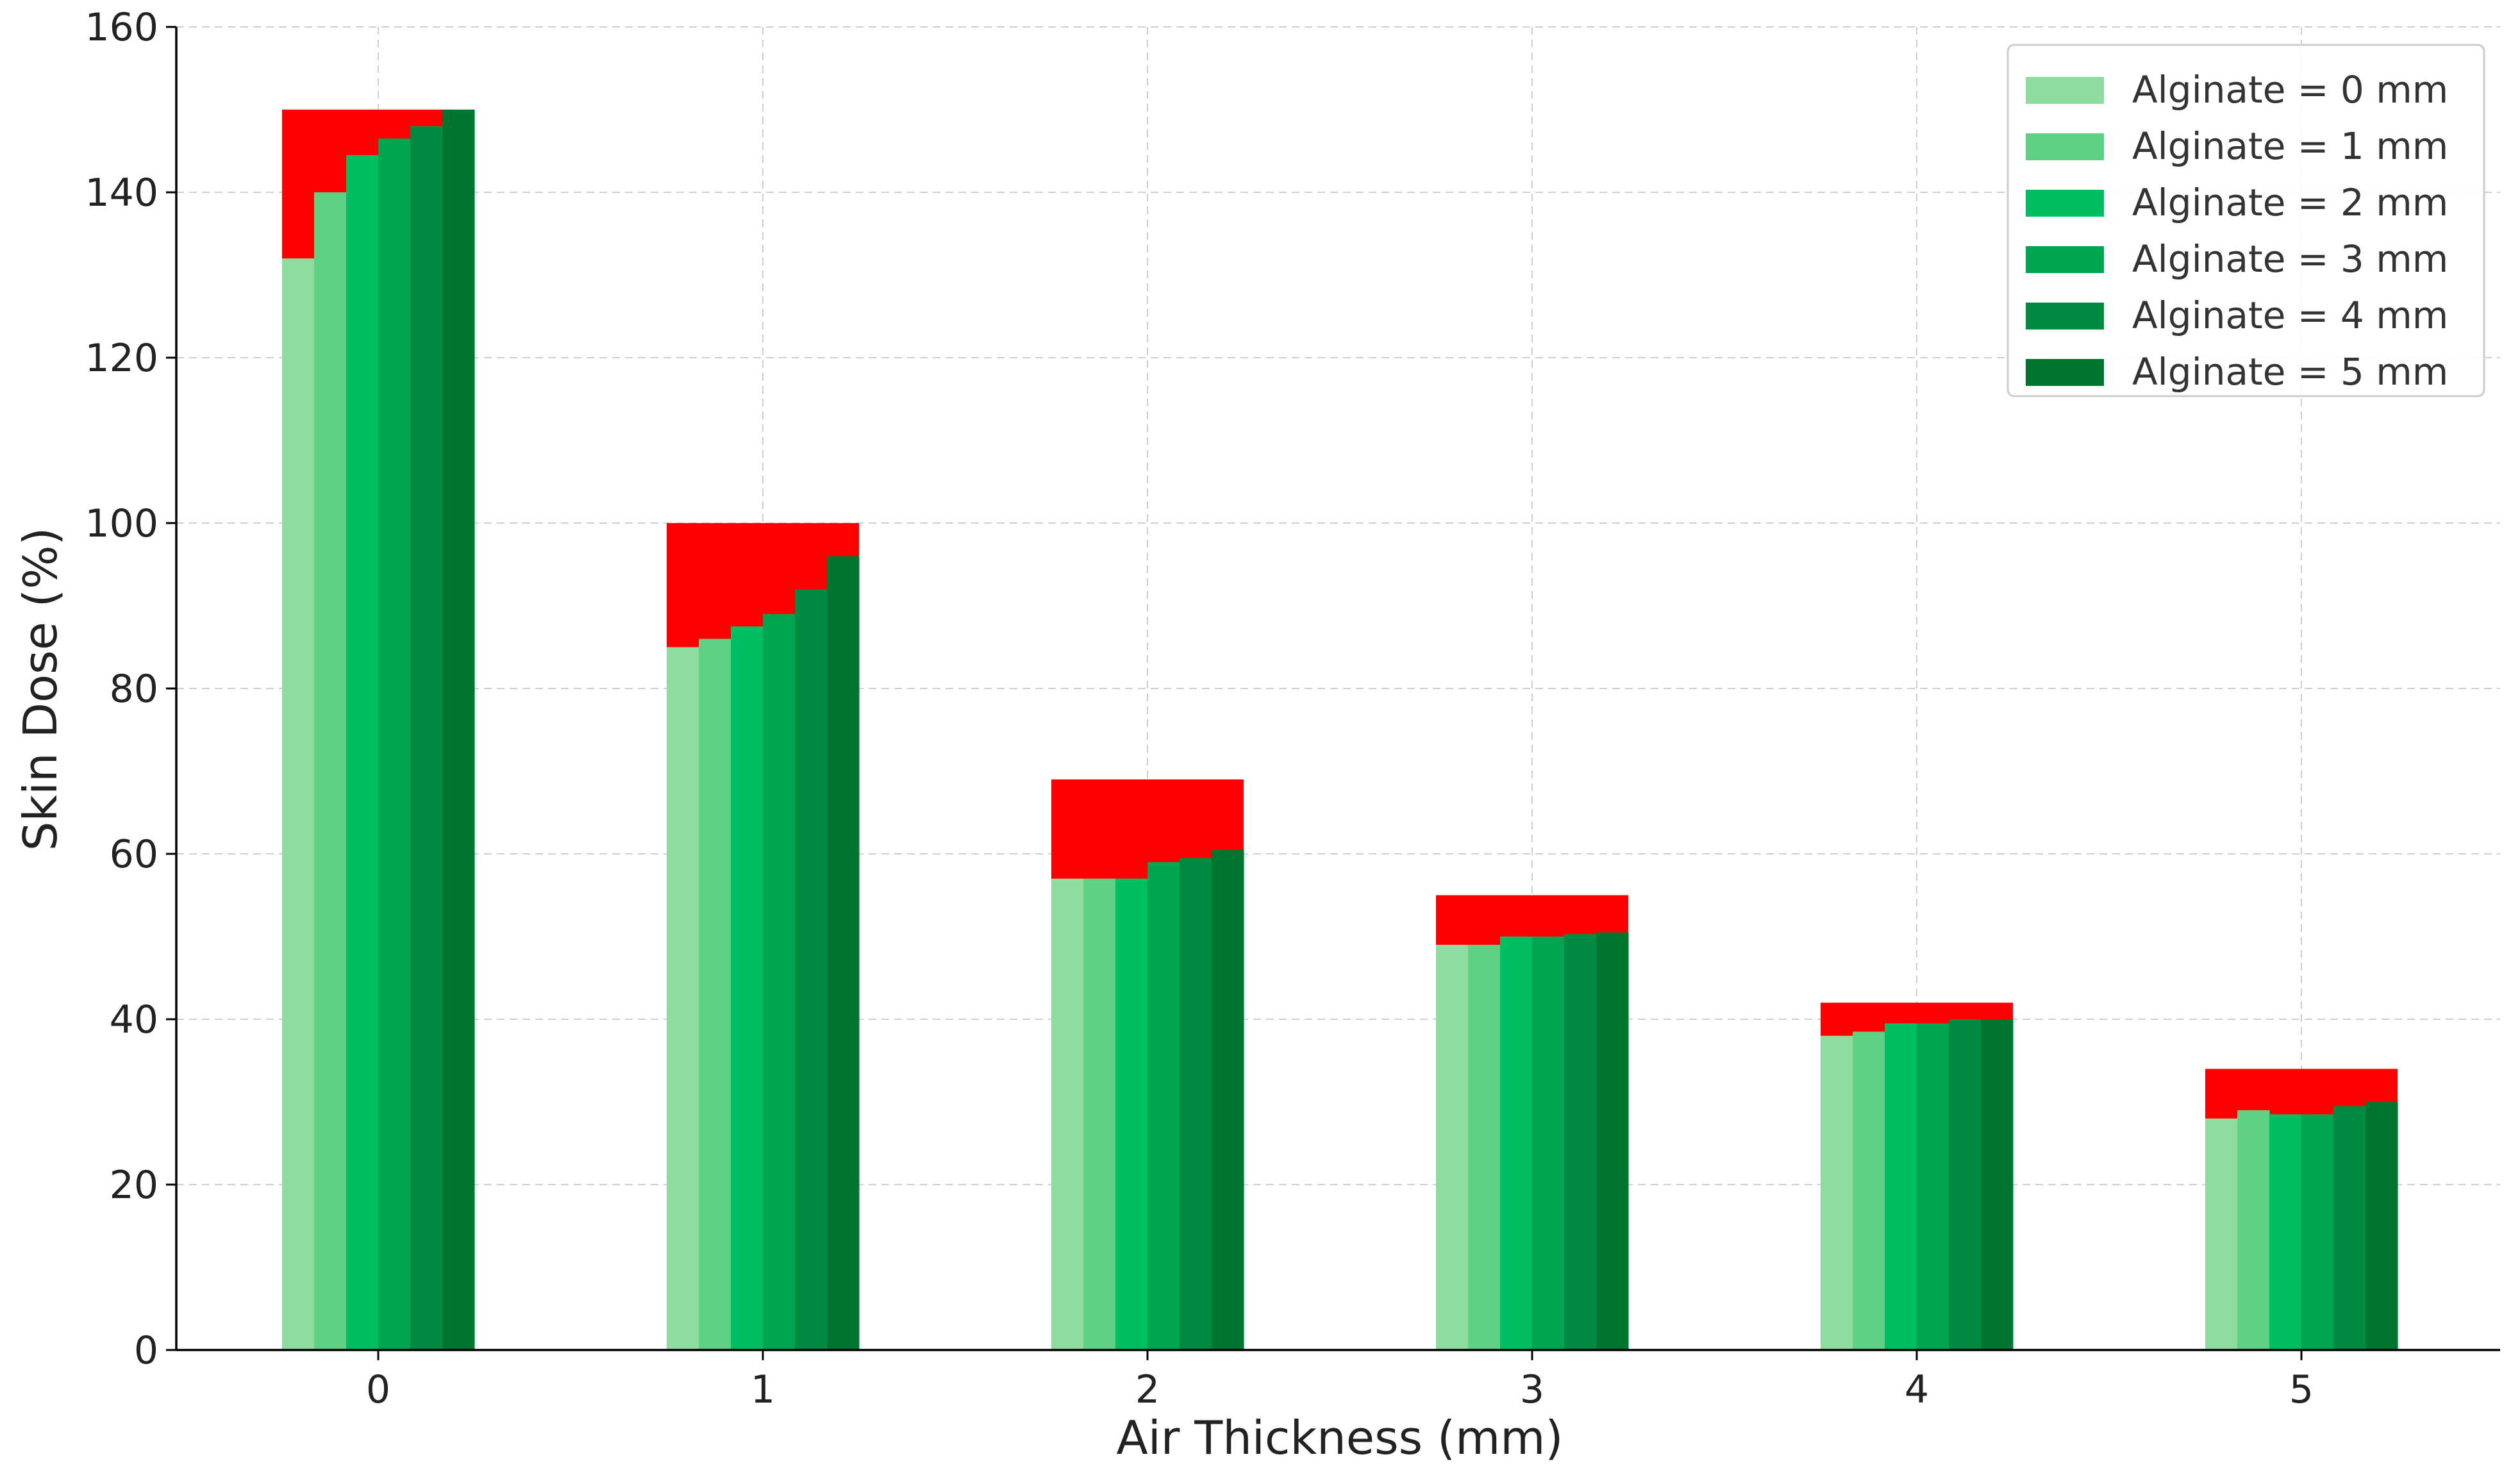 The width and height of the screenshot is (2520, 1475). What do you see at coordinates (121, 193) in the screenshot?
I see `y-tick-label: 140` at bounding box center [121, 193].